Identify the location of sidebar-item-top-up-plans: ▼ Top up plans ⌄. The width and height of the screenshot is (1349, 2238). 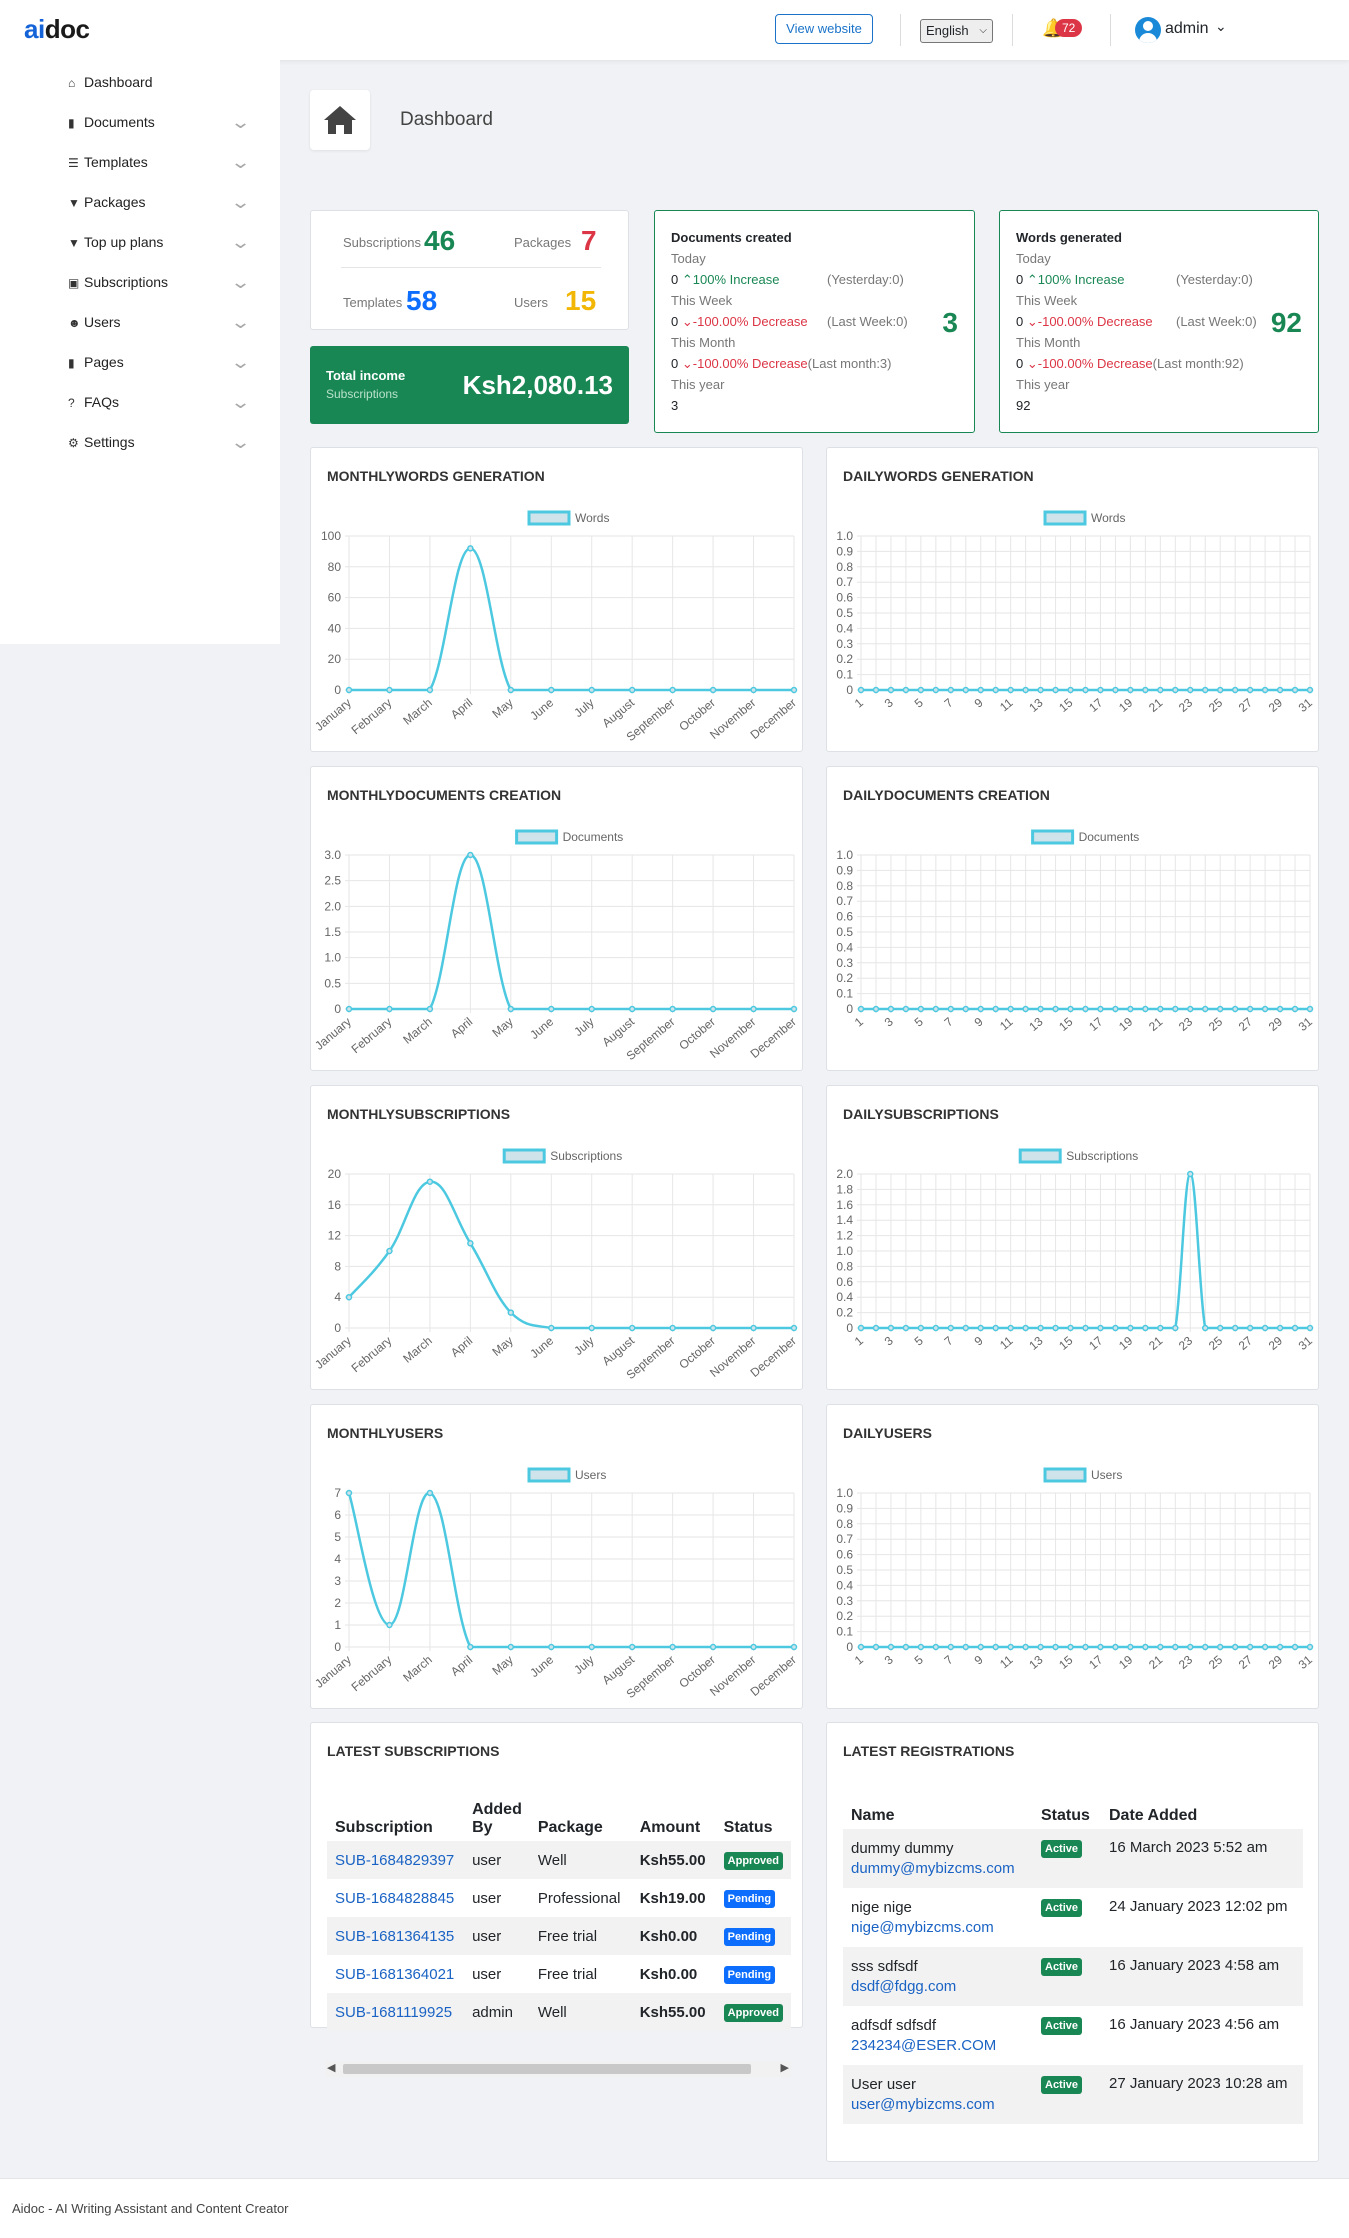
(160, 243).